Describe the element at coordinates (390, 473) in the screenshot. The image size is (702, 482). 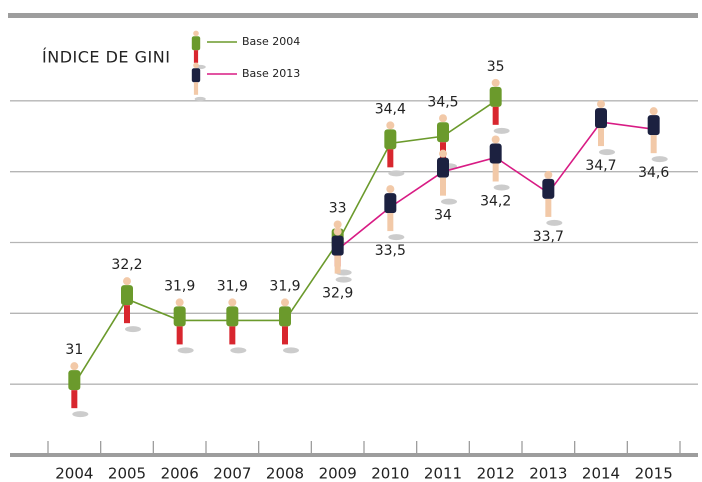
I see `x-tick-label: 2010` at that location.